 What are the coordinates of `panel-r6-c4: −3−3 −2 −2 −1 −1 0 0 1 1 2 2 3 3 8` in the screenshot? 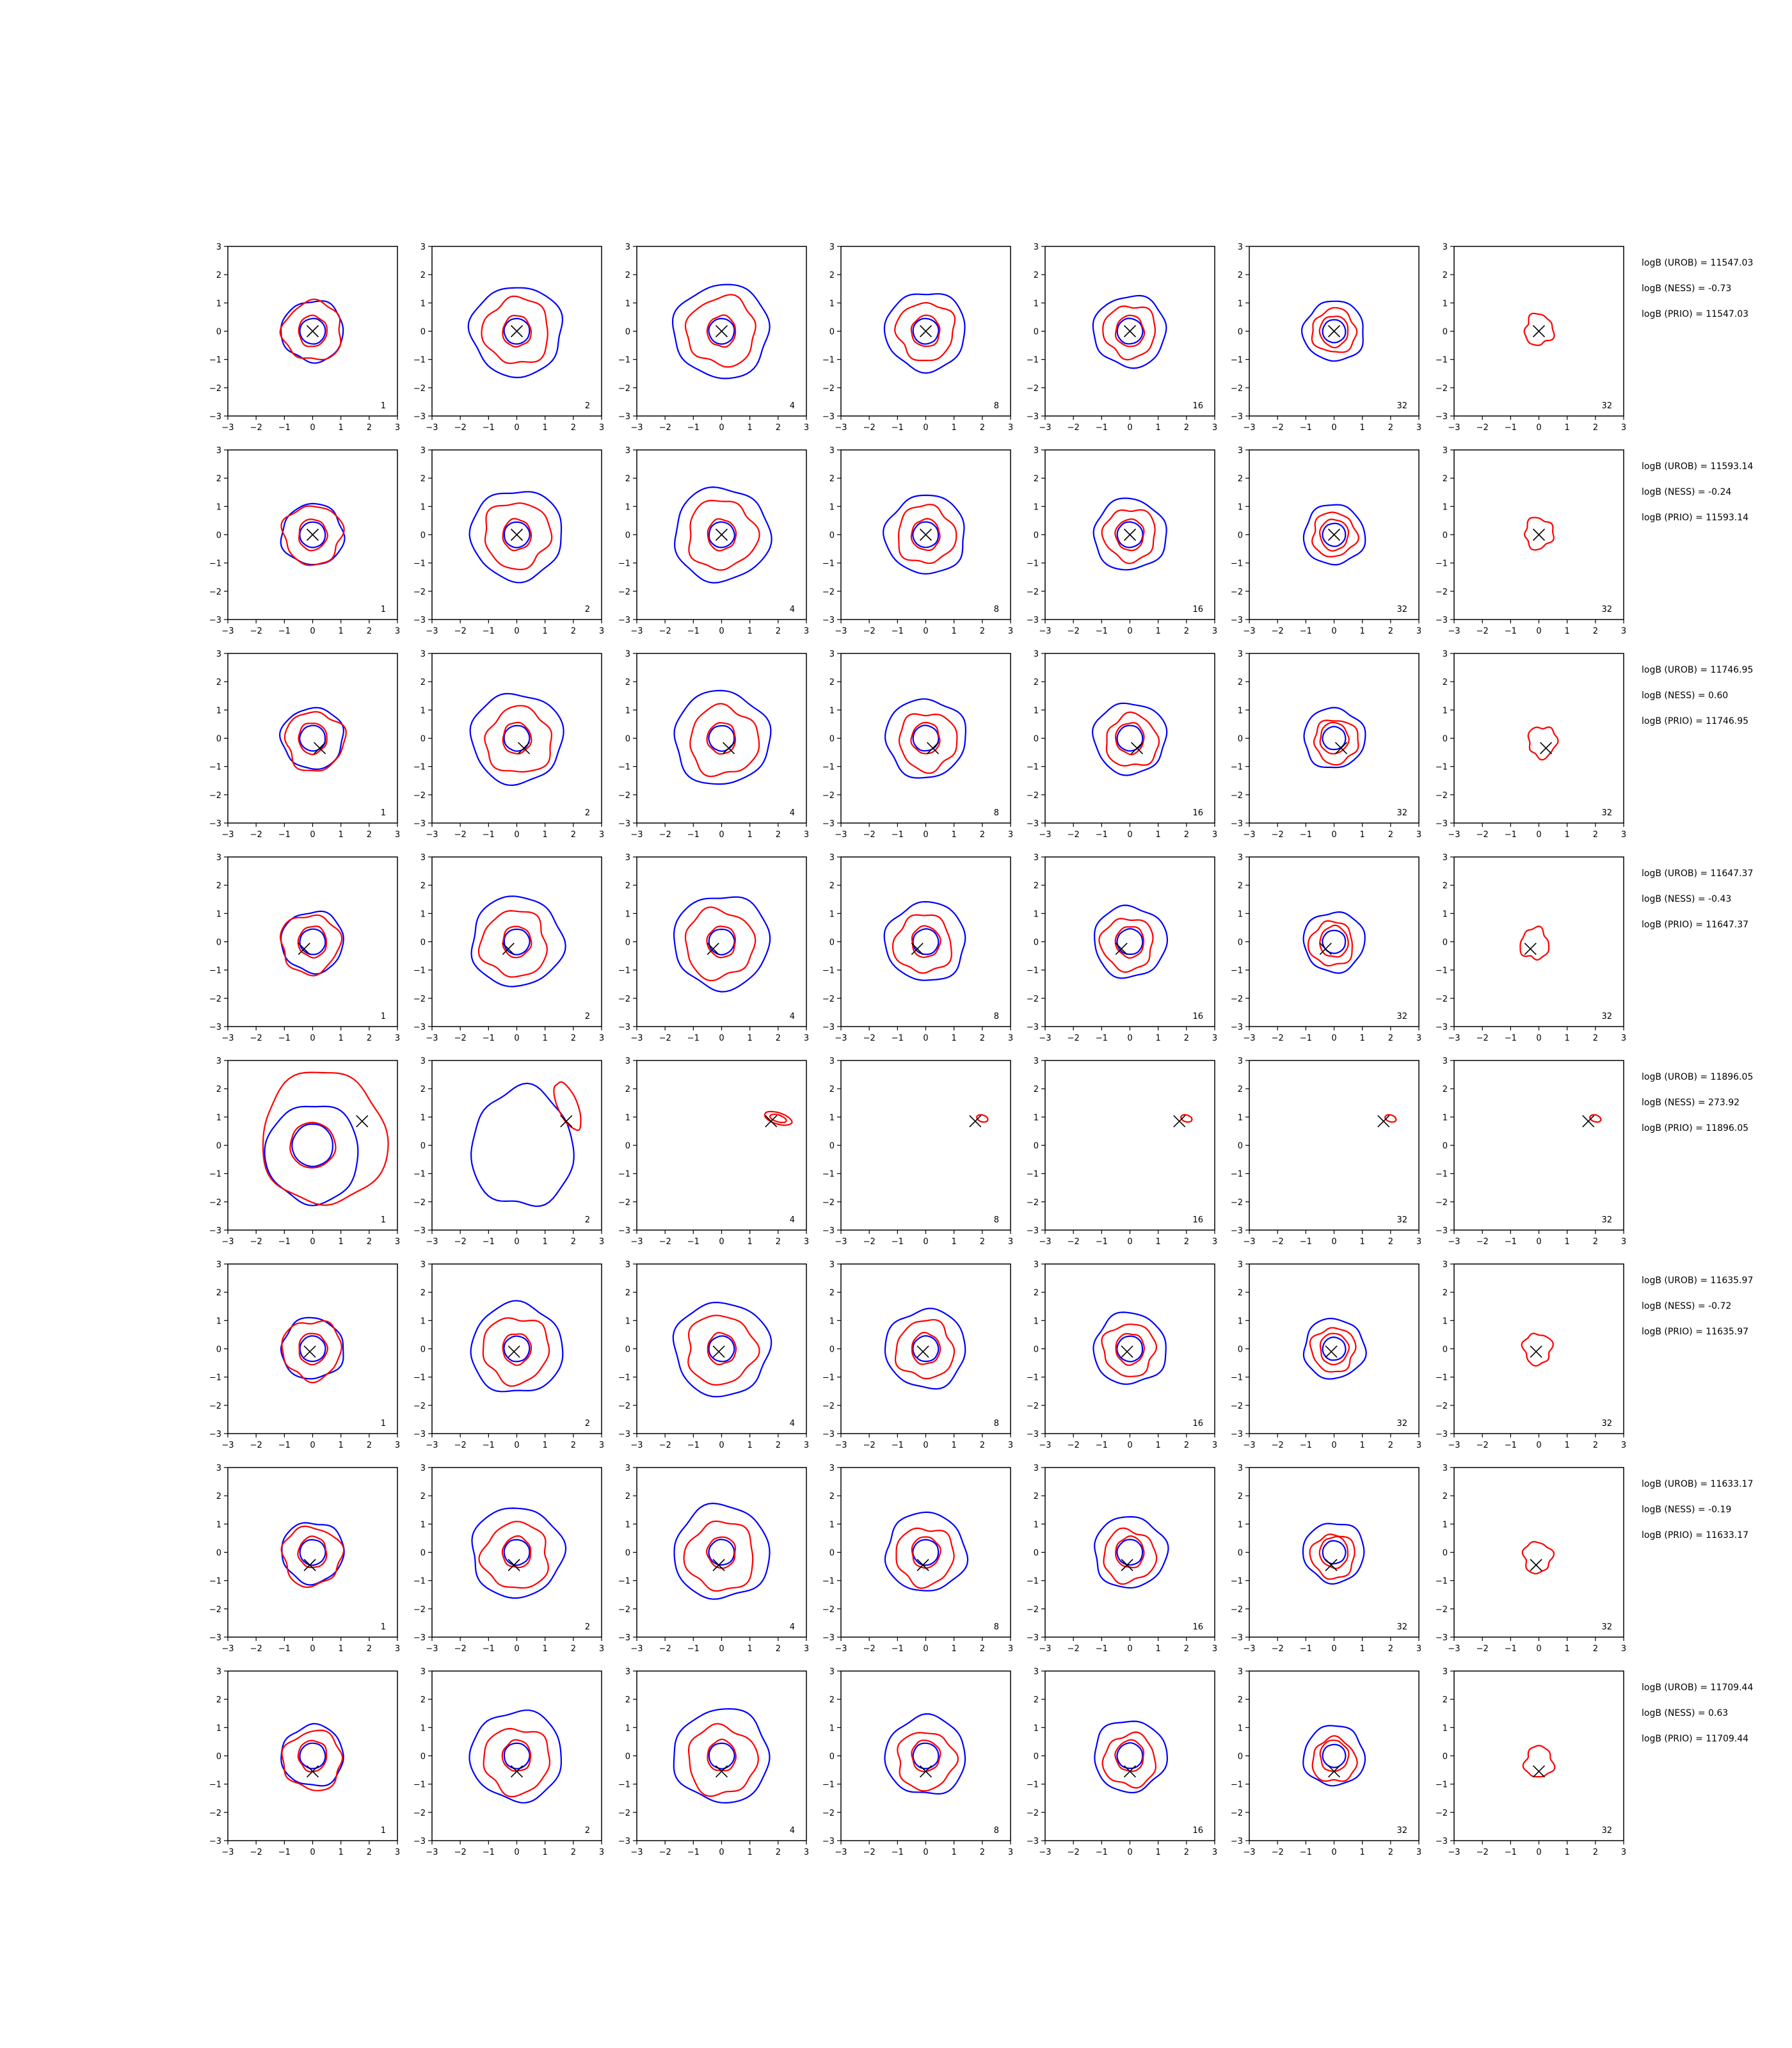 It's located at (917, 1355).